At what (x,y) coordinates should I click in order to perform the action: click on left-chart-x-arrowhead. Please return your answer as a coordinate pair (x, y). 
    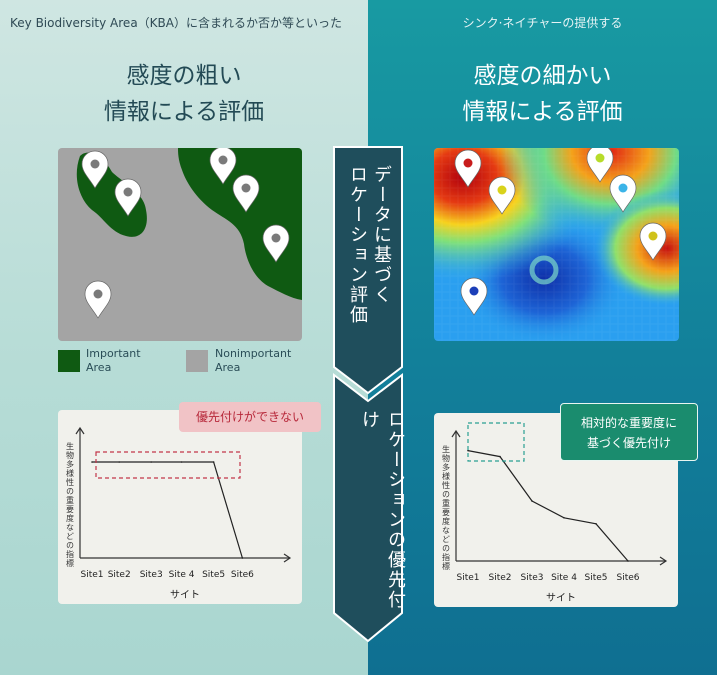
    Looking at the image, I should click on (287, 558).